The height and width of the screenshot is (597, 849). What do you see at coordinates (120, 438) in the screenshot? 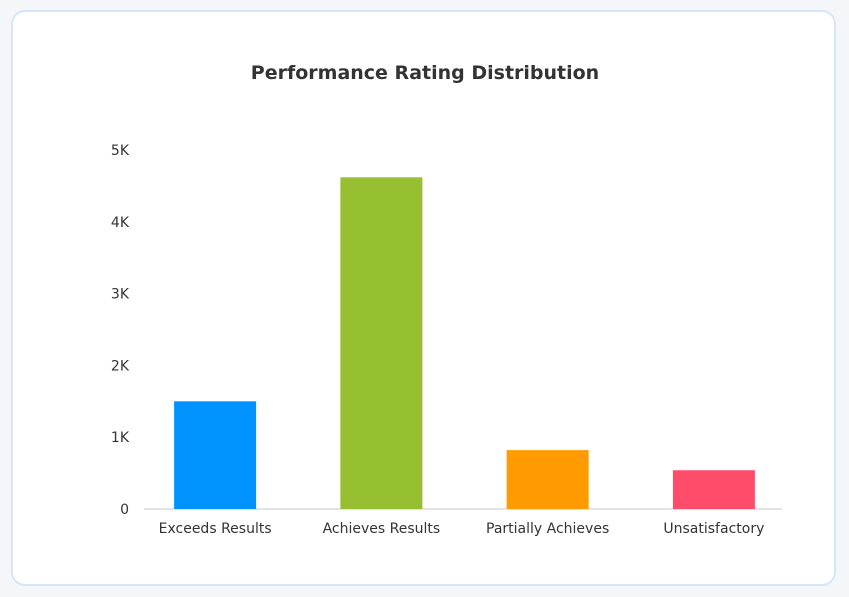
I see `y-tick-label: 1K` at bounding box center [120, 438].